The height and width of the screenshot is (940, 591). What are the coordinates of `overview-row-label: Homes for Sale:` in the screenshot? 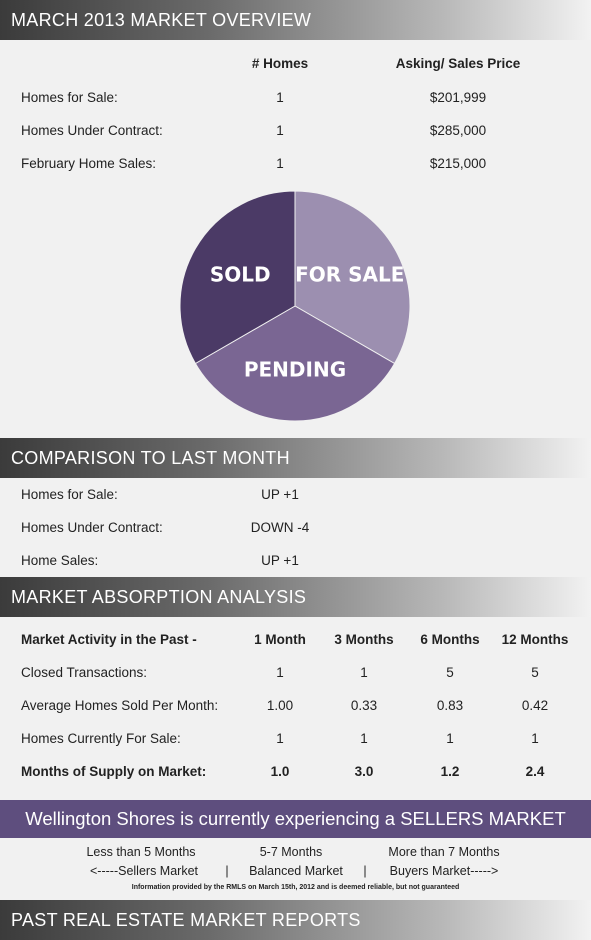 It's located at (69, 97).